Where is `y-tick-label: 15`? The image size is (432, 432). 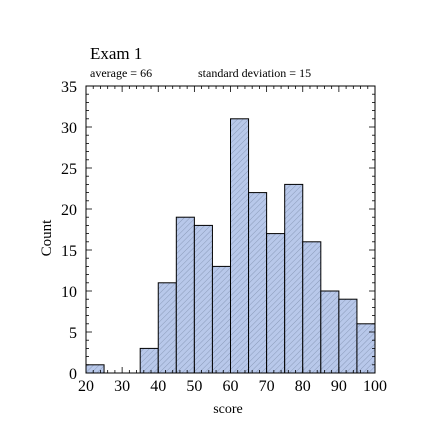 y-tick-label: 15 is located at coordinates (69, 251).